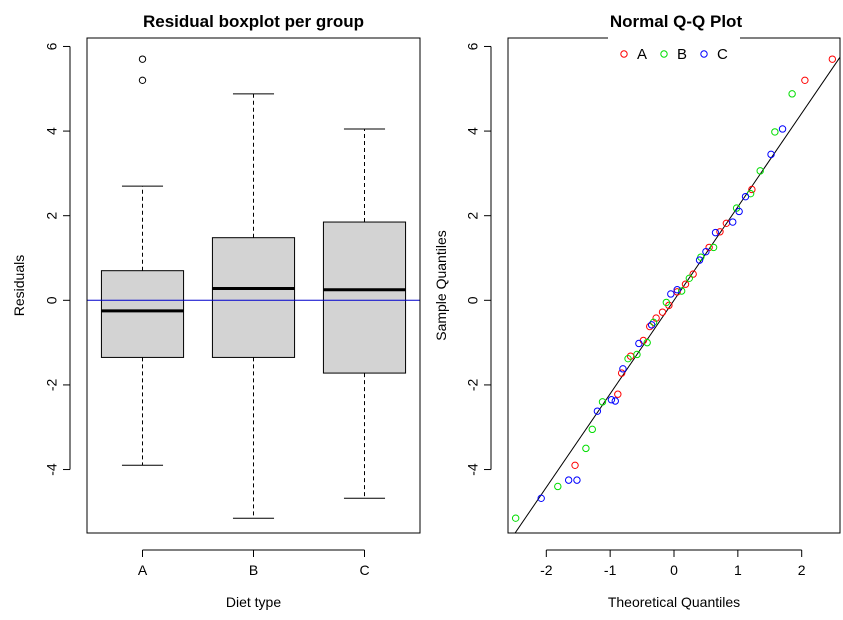  What do you see at coordinates (473, 300) in the screenshot?
I see `qq-y-tick-label: 0` at bounding box center [473, 300].